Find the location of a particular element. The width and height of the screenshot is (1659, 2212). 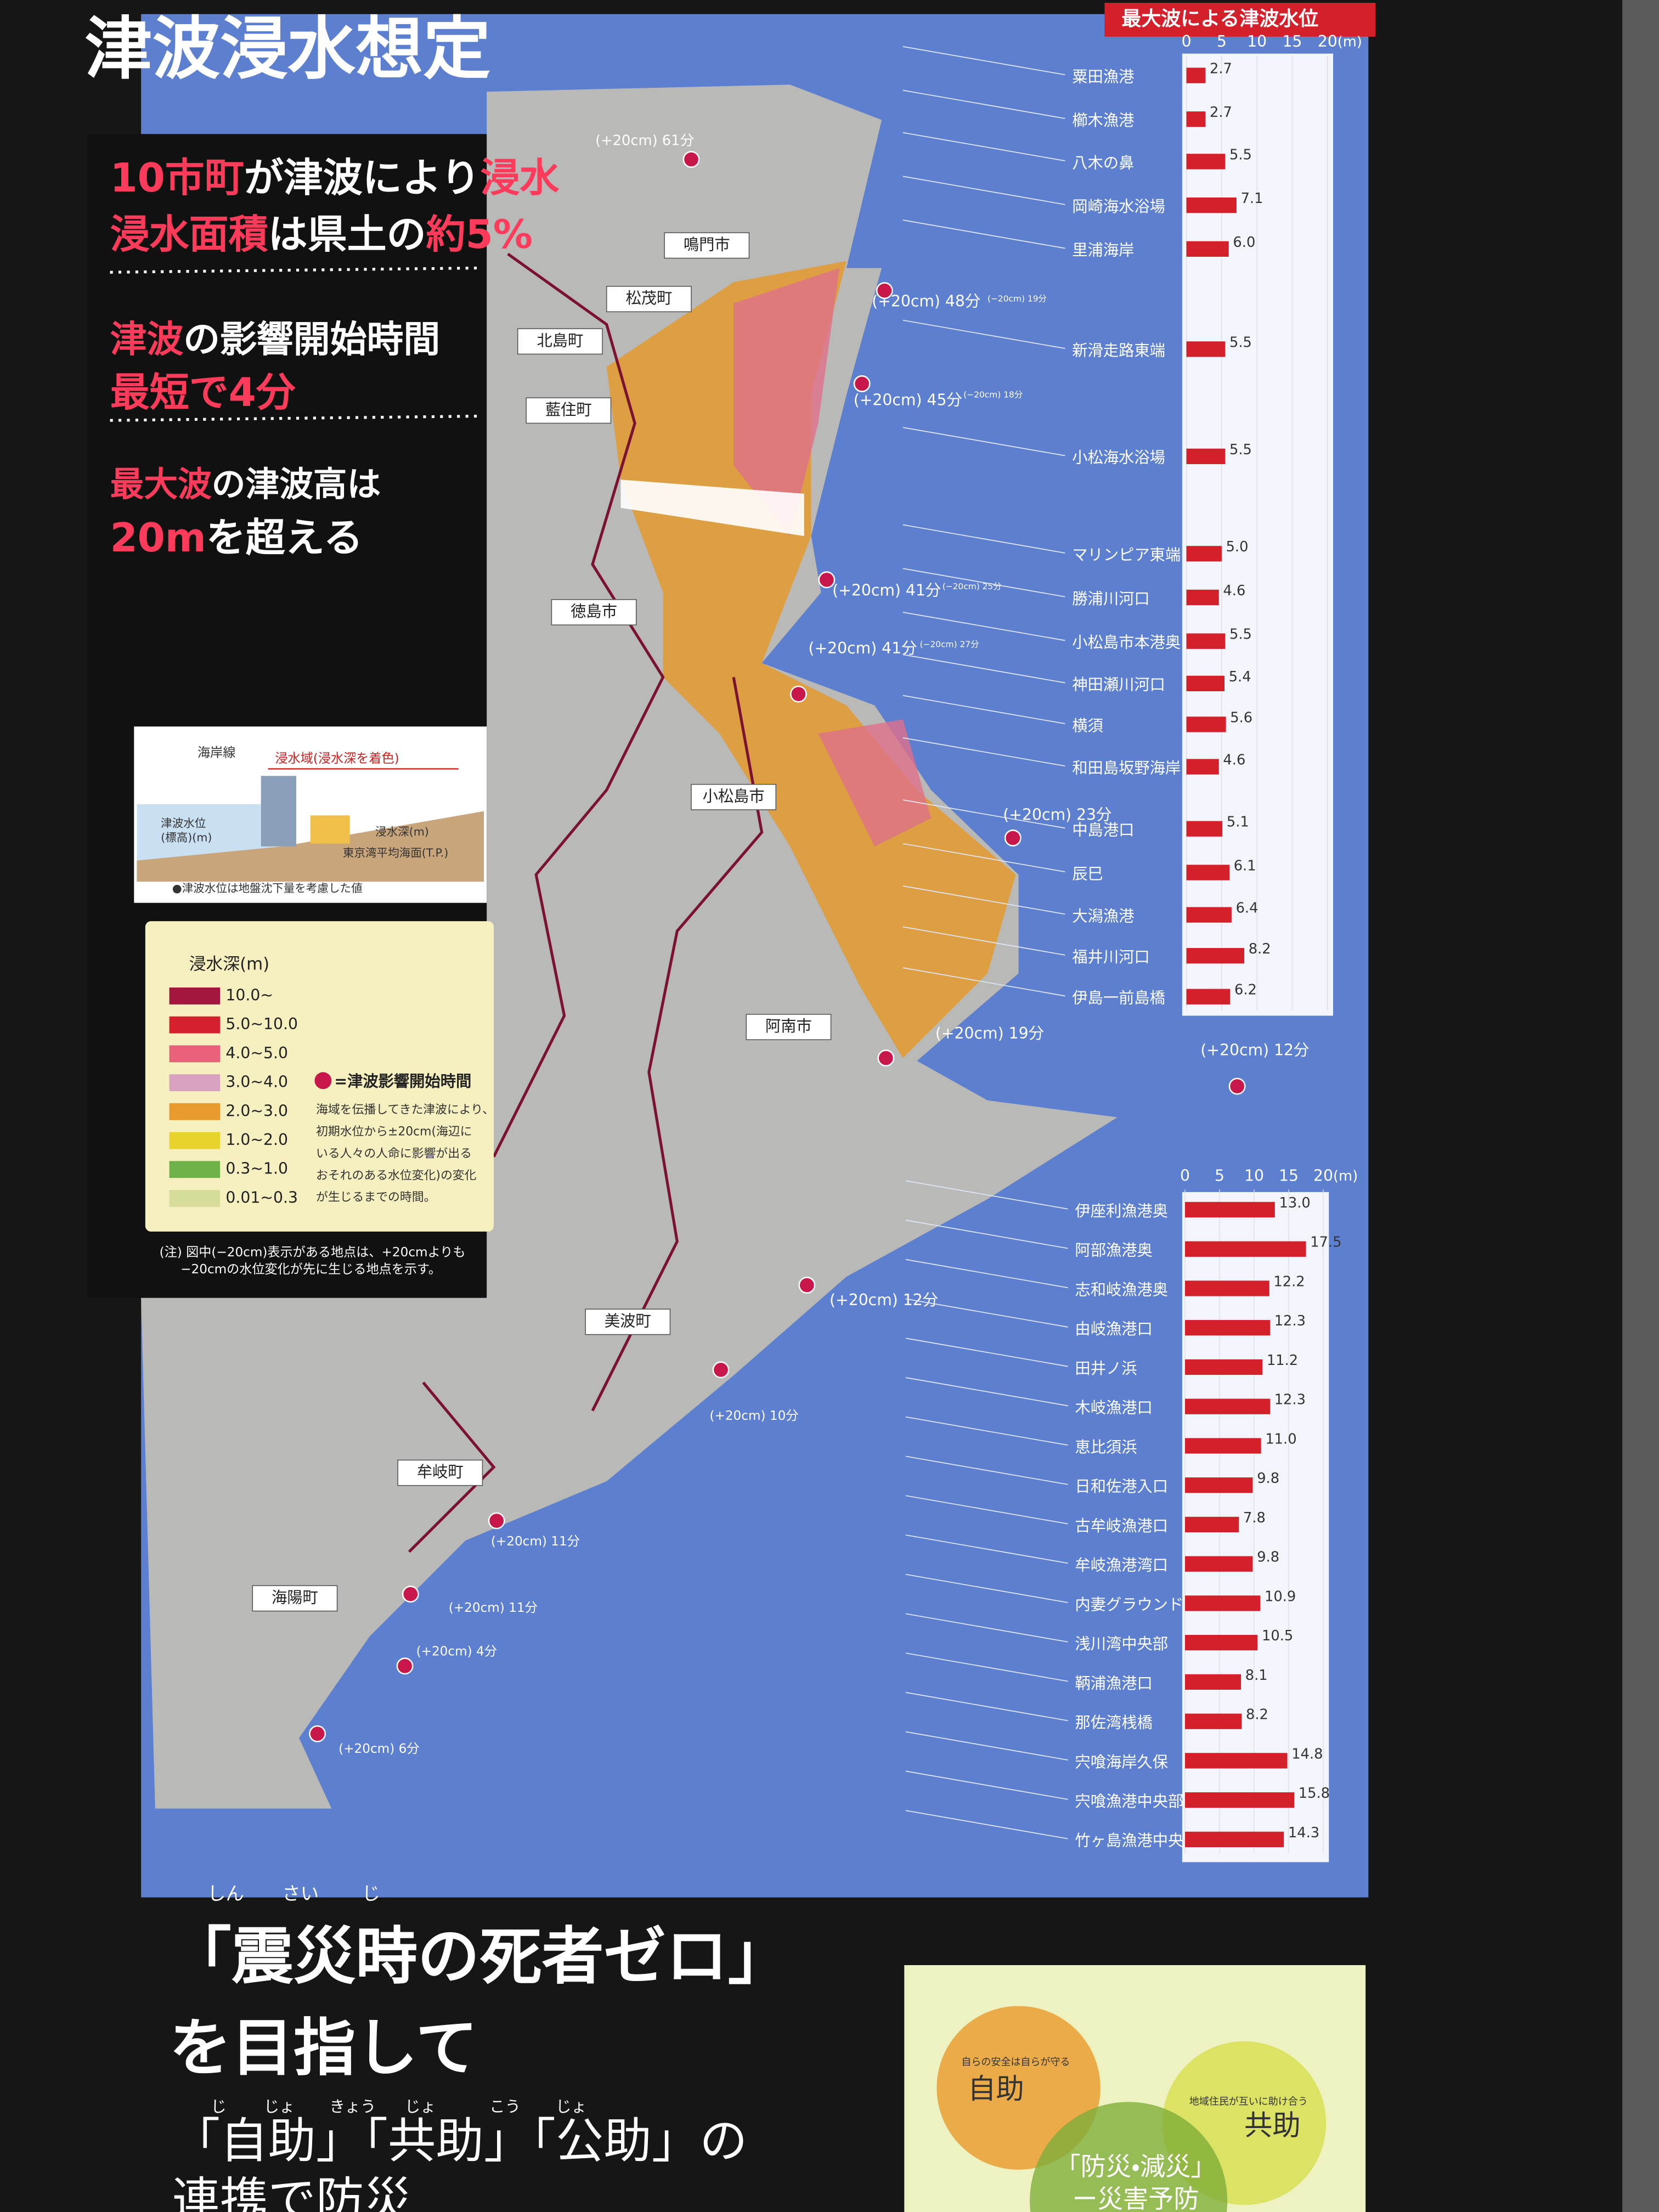

arrival-time: (+20cm) 11分 is located at coordinates (493, 1608).